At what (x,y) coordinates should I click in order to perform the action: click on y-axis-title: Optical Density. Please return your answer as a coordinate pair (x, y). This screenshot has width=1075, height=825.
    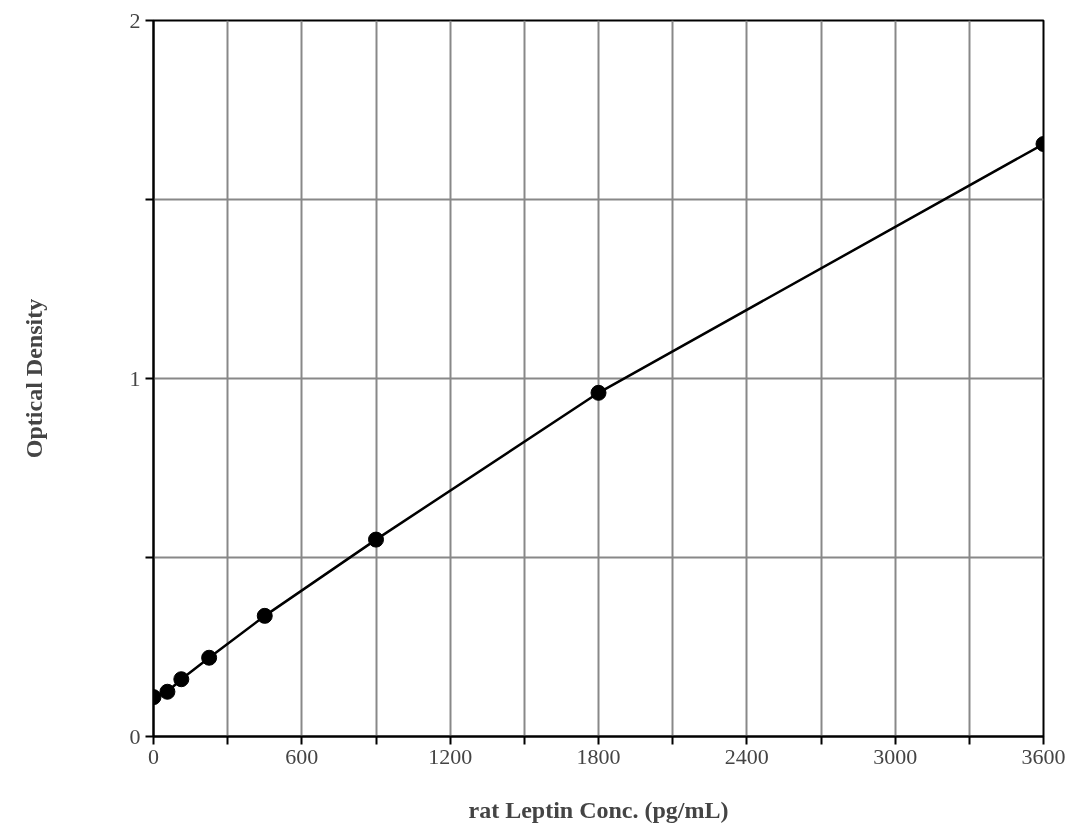
    Looking at the image, I should click on (33, 378).